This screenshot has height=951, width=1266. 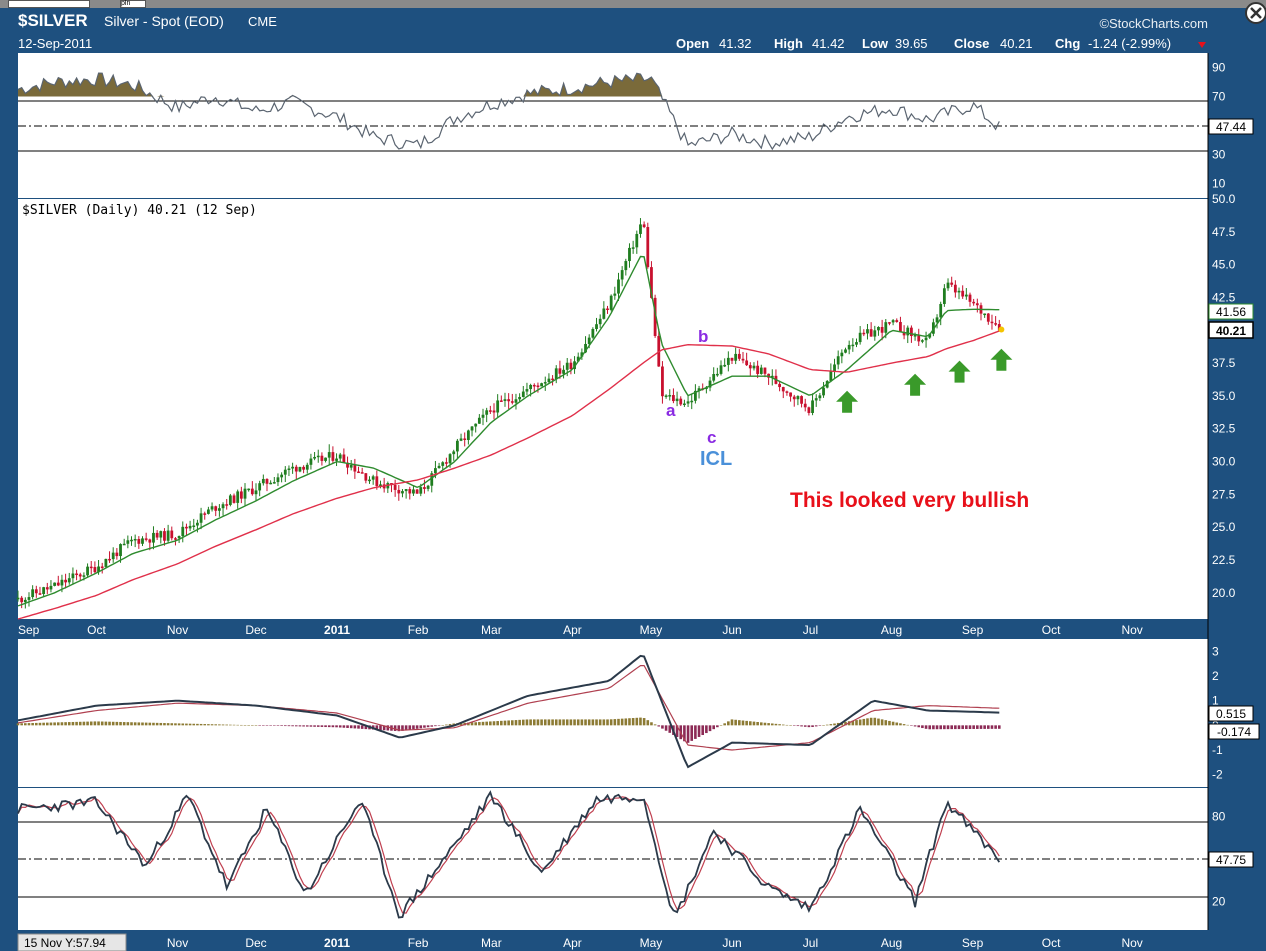 What do you see at coordinates (703, 336) in the screenshot?
I see `wave-label-b: b` at bounding box center [703, 336].